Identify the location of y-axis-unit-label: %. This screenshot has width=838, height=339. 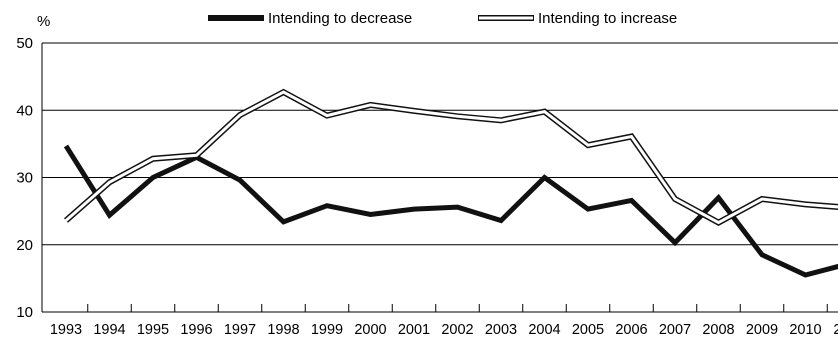
(43, 21).